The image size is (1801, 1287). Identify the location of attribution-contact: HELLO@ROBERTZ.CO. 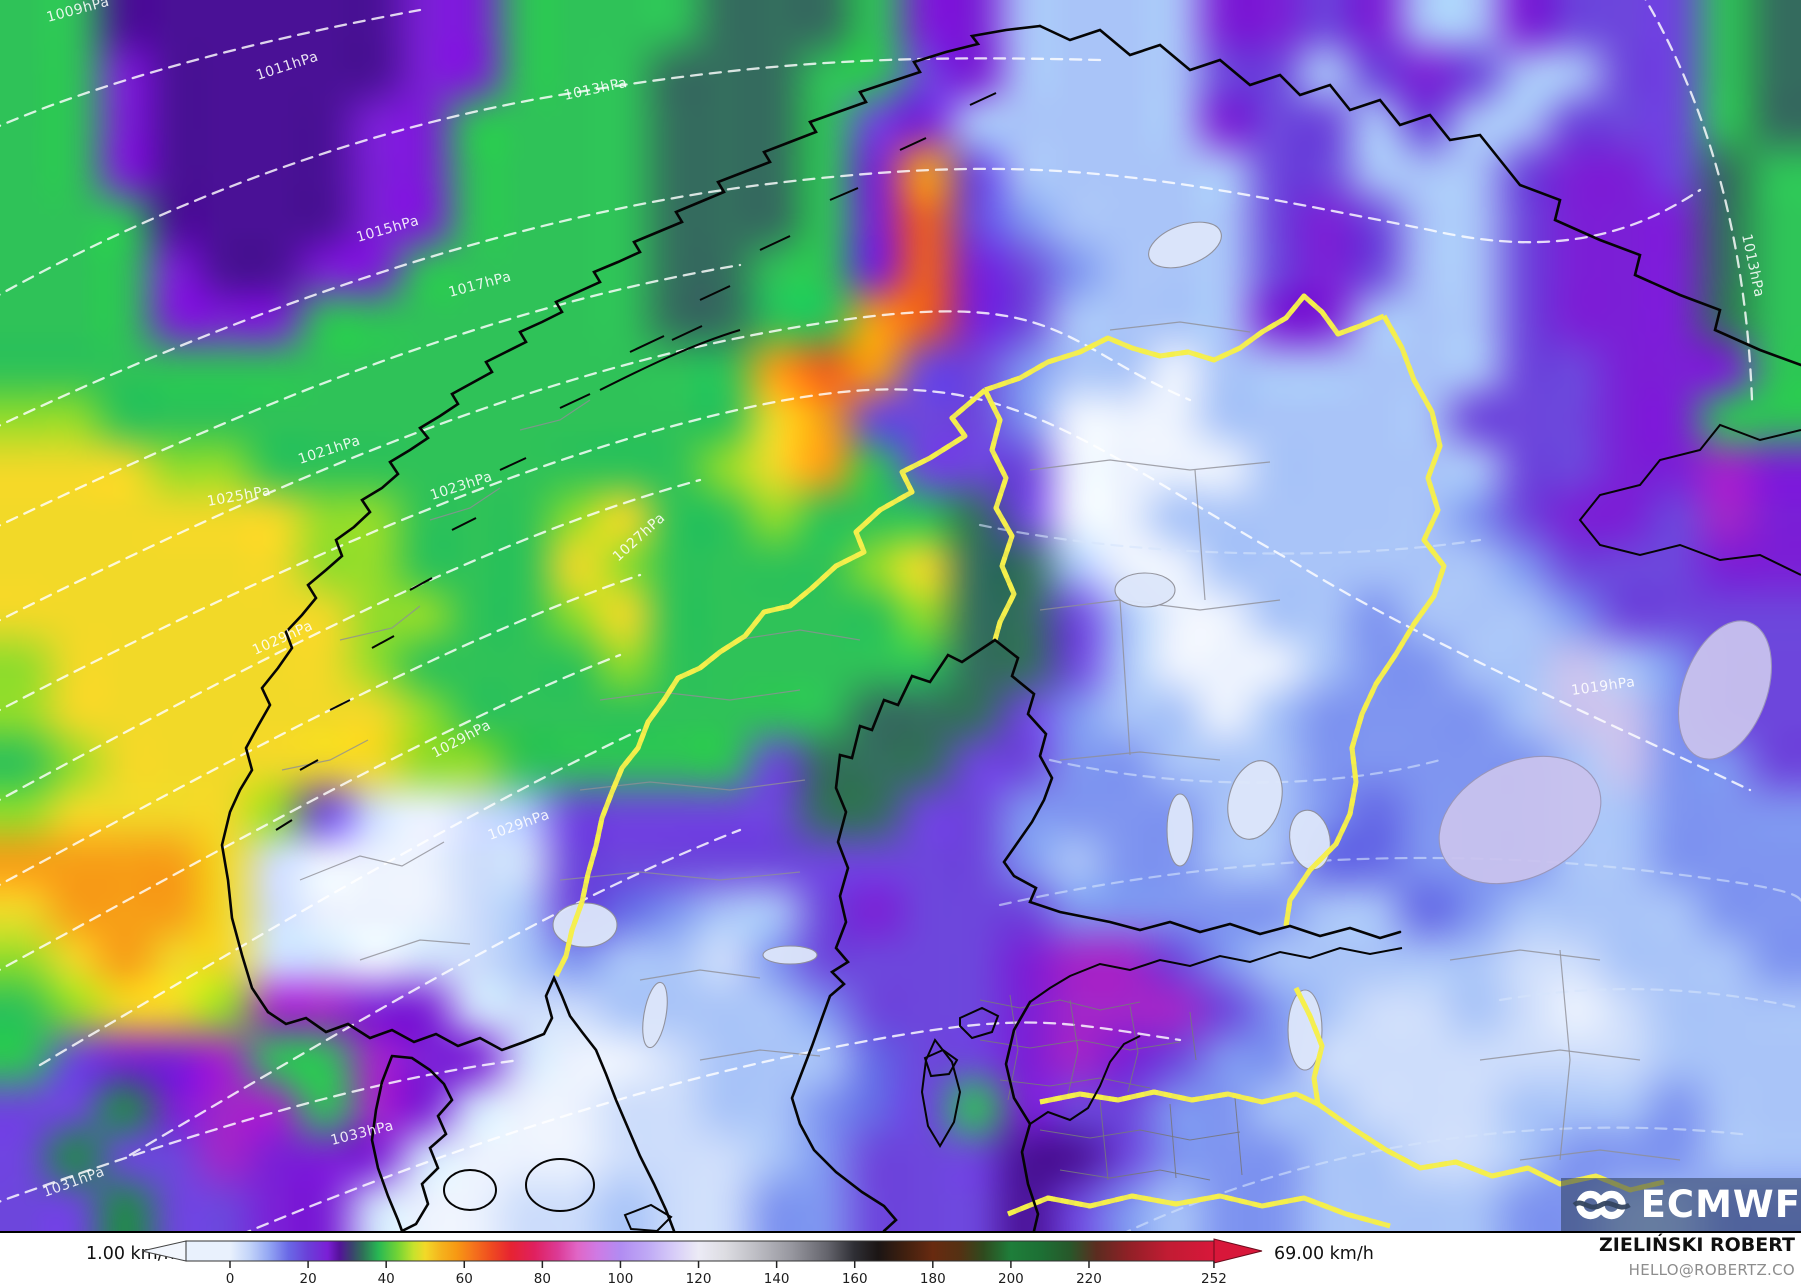
(1712, 1270).